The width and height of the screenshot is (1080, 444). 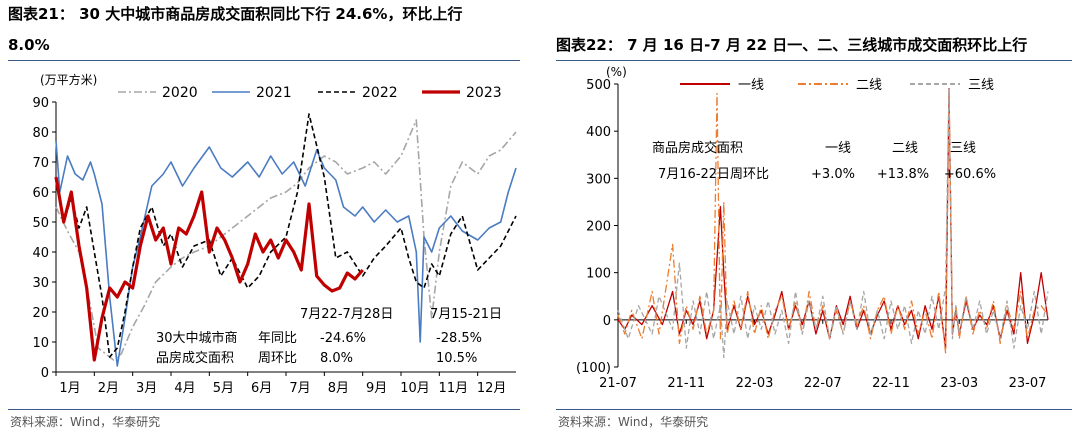 What do you see at coordinates (891, 383) in the screenshot?
I see `x-tick-label: 22-11` at bounding box center [891, 383].